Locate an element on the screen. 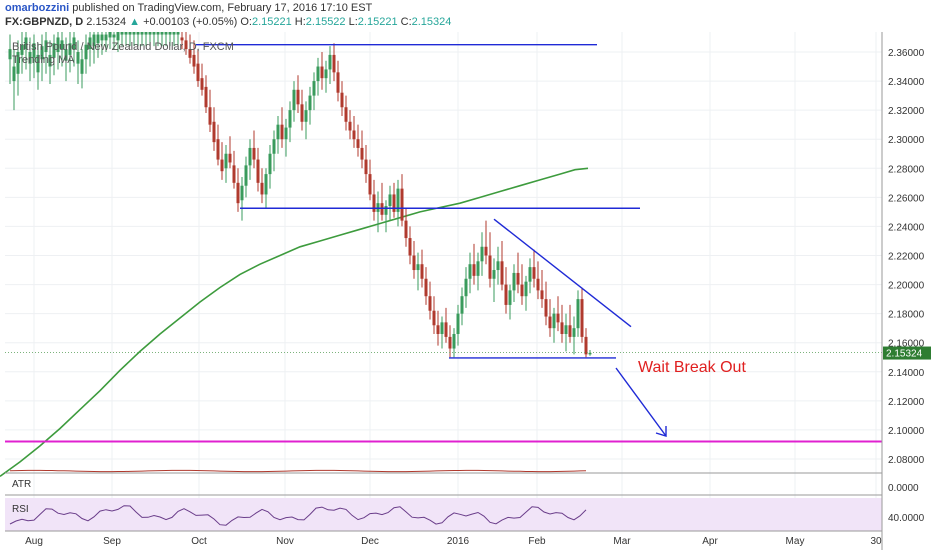 This screenshot has width=932, height=550. y-tick-label: 2.32000 is located at coordinates (906, 111).